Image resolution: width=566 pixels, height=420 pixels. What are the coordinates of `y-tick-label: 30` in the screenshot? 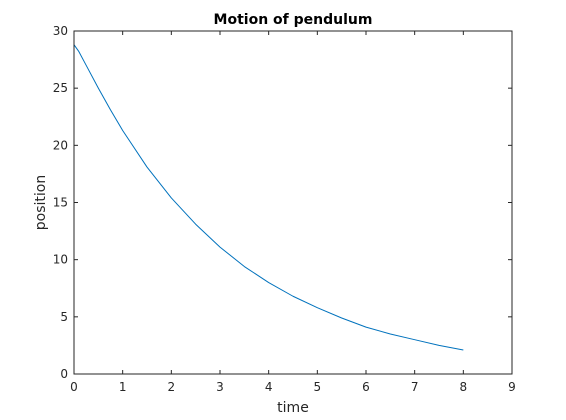 It's located at (60, 31).